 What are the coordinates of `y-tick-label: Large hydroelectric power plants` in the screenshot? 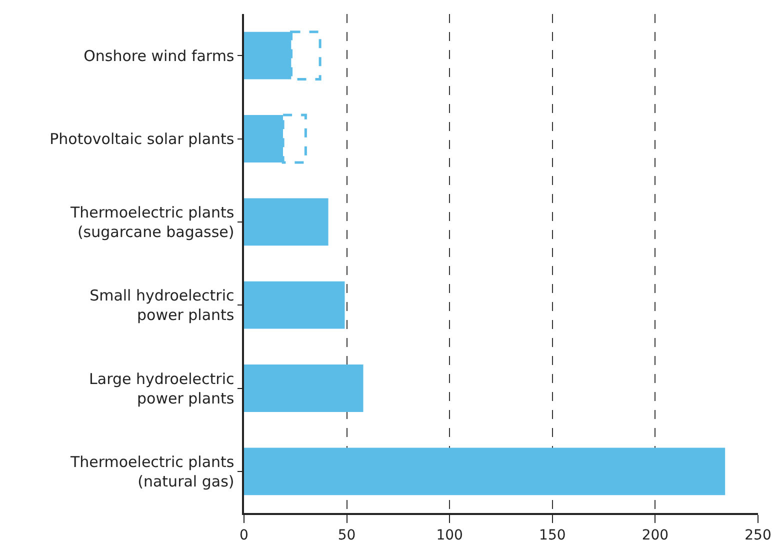 It's located at (161, 389).